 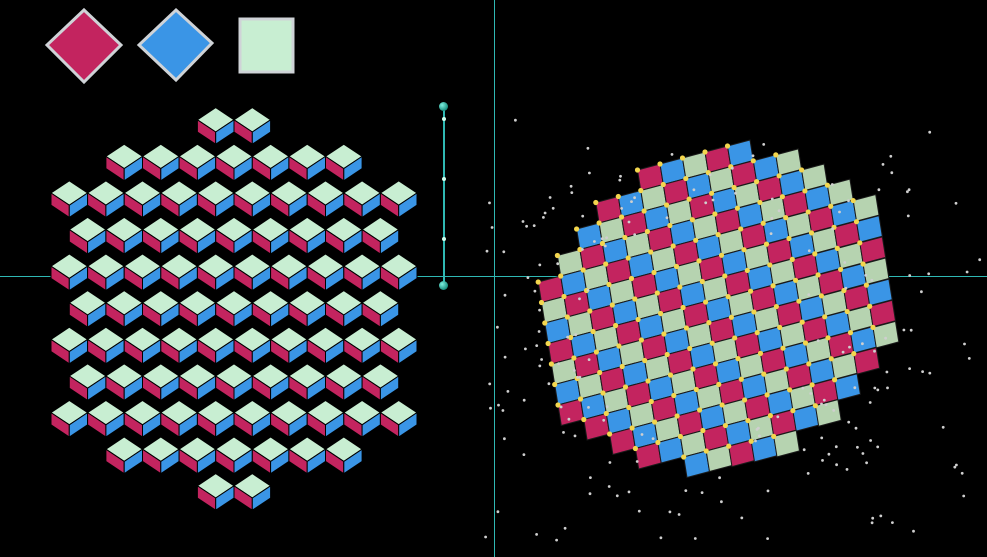 I want to click on magenta-face, so click(x=883, y=313).